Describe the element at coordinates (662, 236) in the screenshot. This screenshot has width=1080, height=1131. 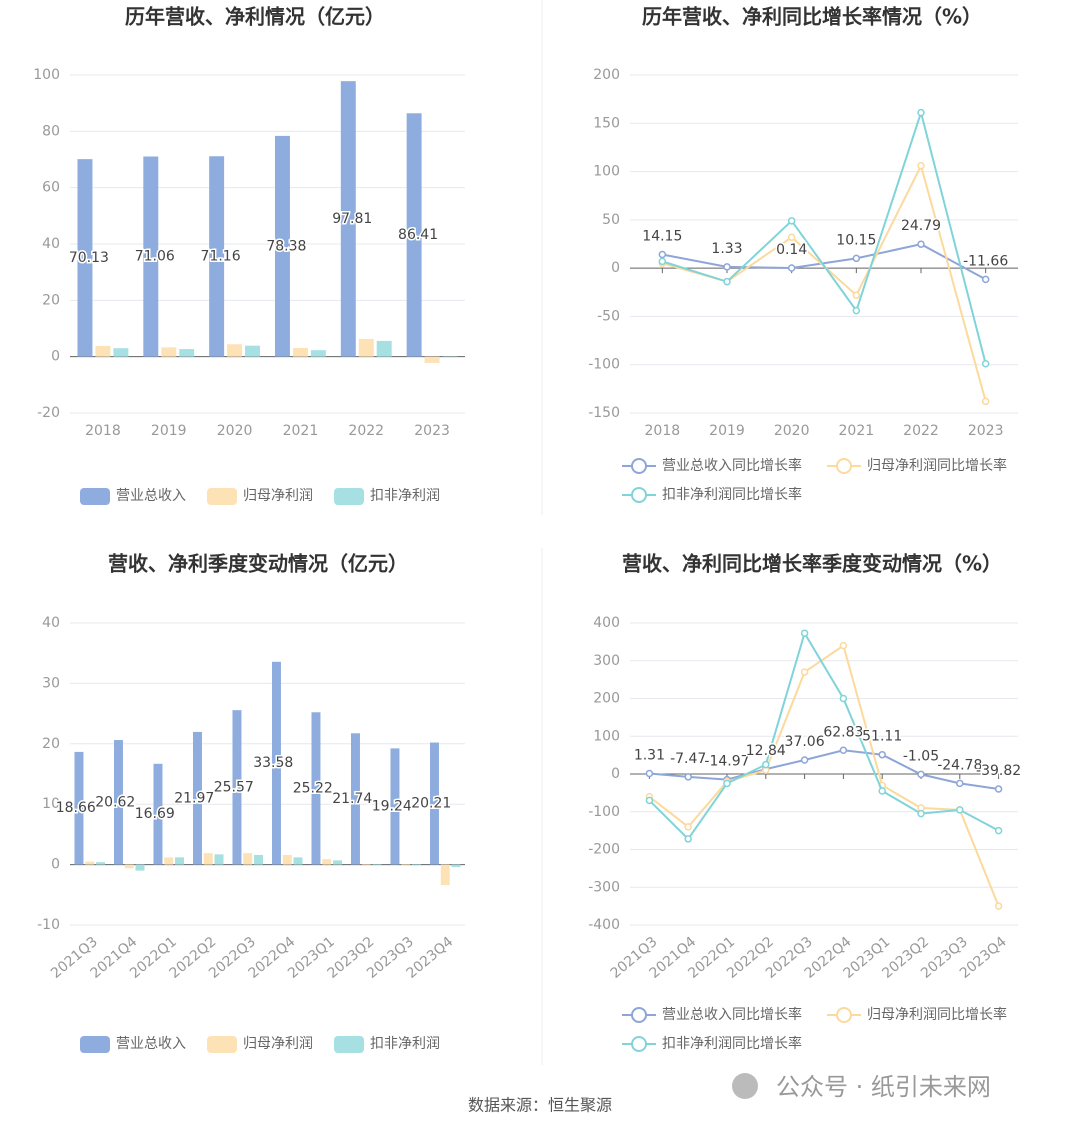
I see `data-label: 14.15` at that location.